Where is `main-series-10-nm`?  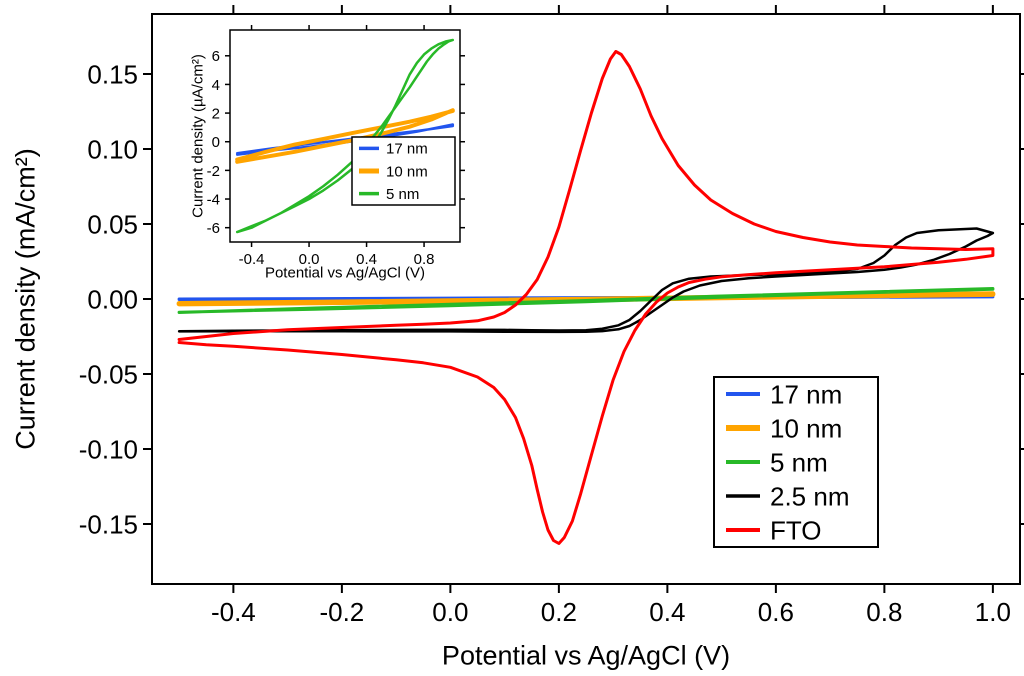 main-series-10-nm is located at coordinates (586, 299).